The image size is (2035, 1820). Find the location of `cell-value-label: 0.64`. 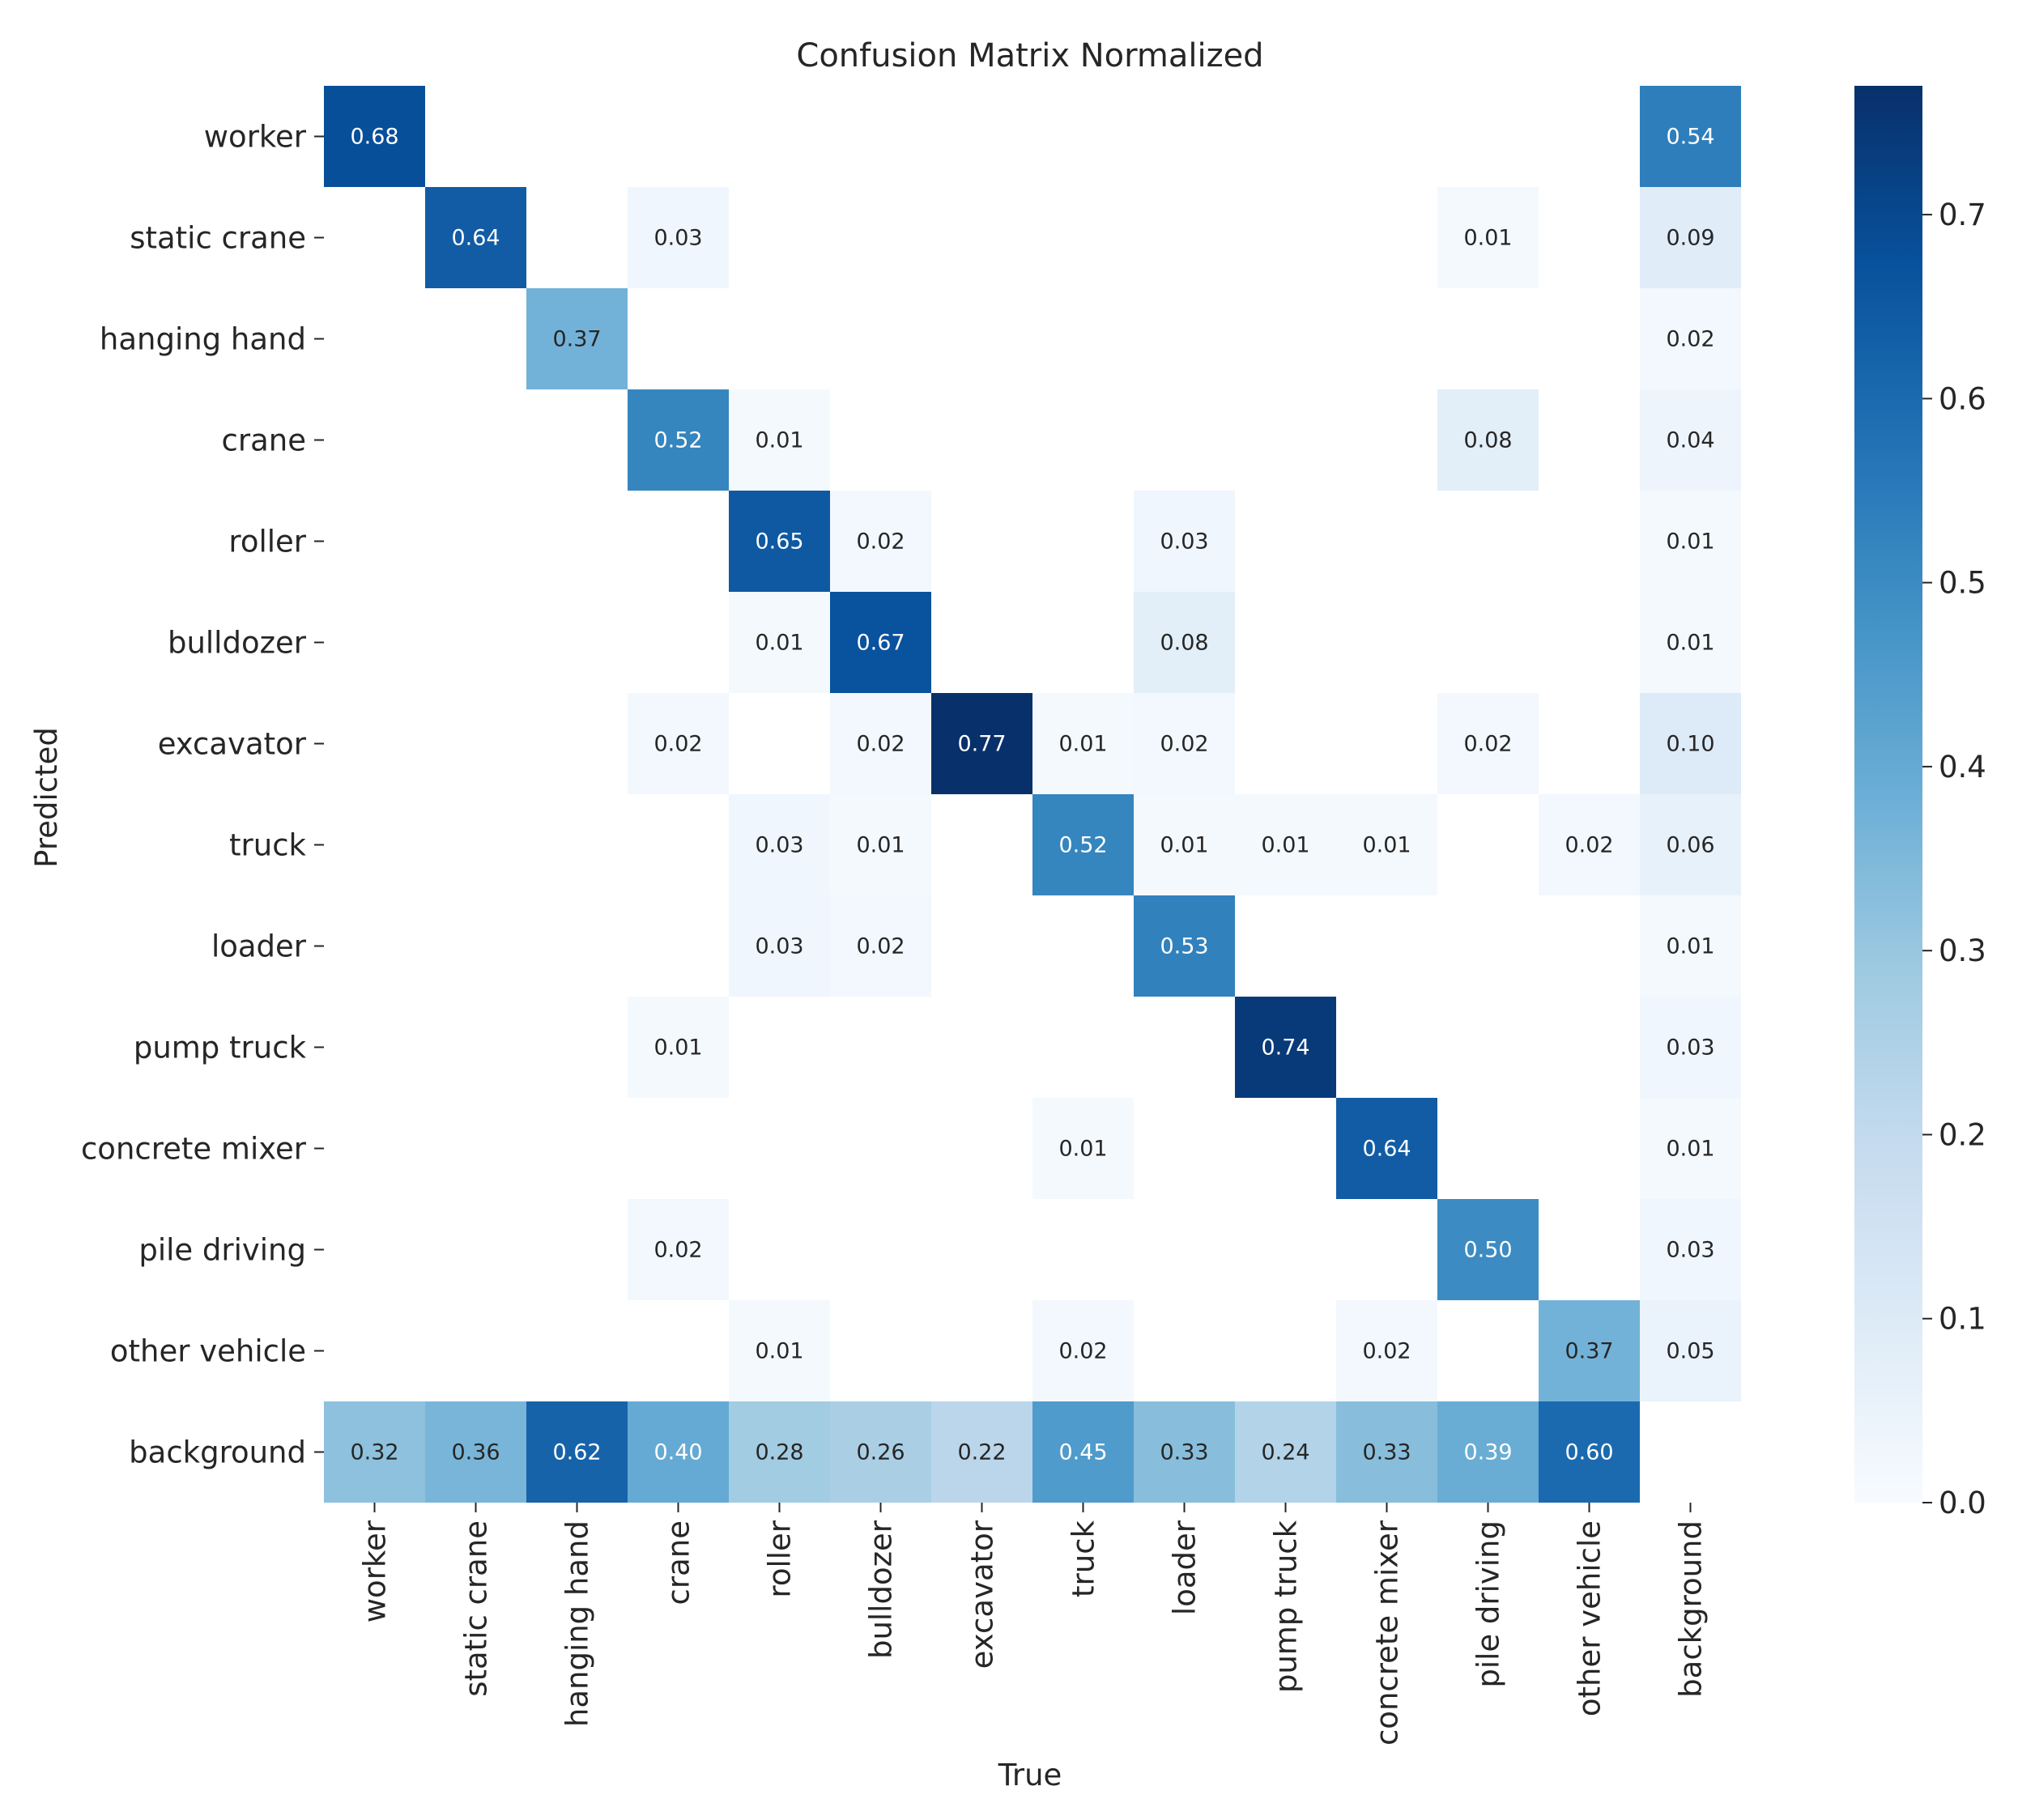

cell-value-label: 0.64 is located at coordinates (475, 238).